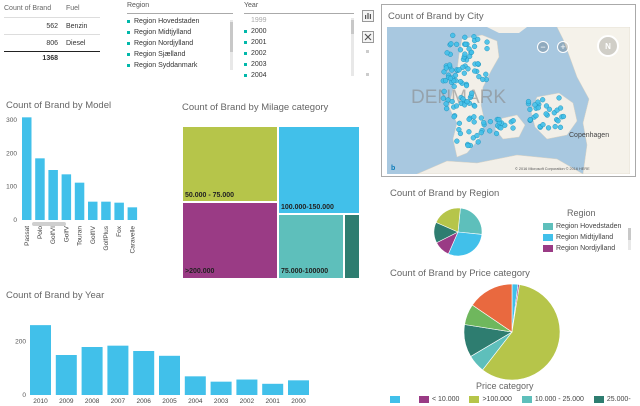 The height and width of the screenshot is (406, 640). Describe the element at coordinates (73, 8) in the screenshot. I see `col-header-fuel: Fuel` at that location.